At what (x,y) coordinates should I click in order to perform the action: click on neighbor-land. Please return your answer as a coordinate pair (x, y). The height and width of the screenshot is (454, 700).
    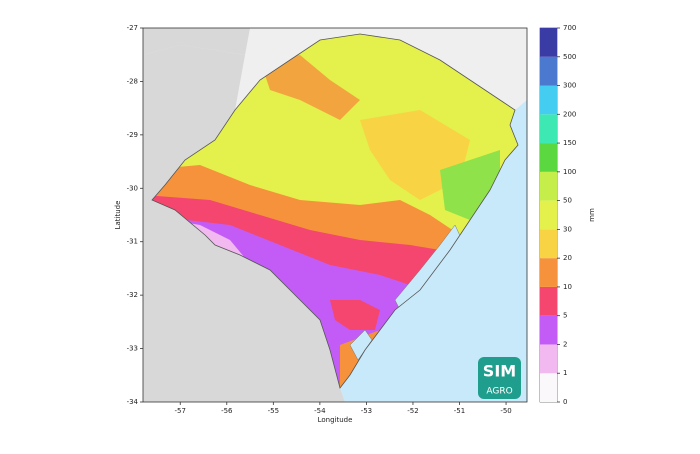
    Looking at the image, I should click on (196, 41).